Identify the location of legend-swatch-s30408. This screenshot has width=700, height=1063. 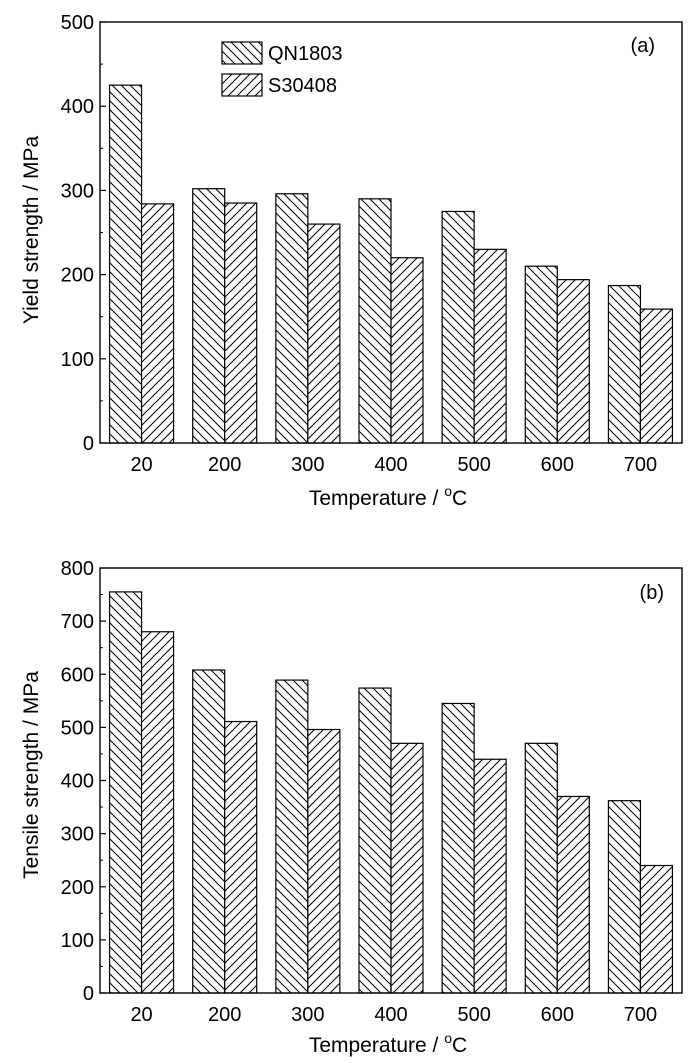
(242, 85).